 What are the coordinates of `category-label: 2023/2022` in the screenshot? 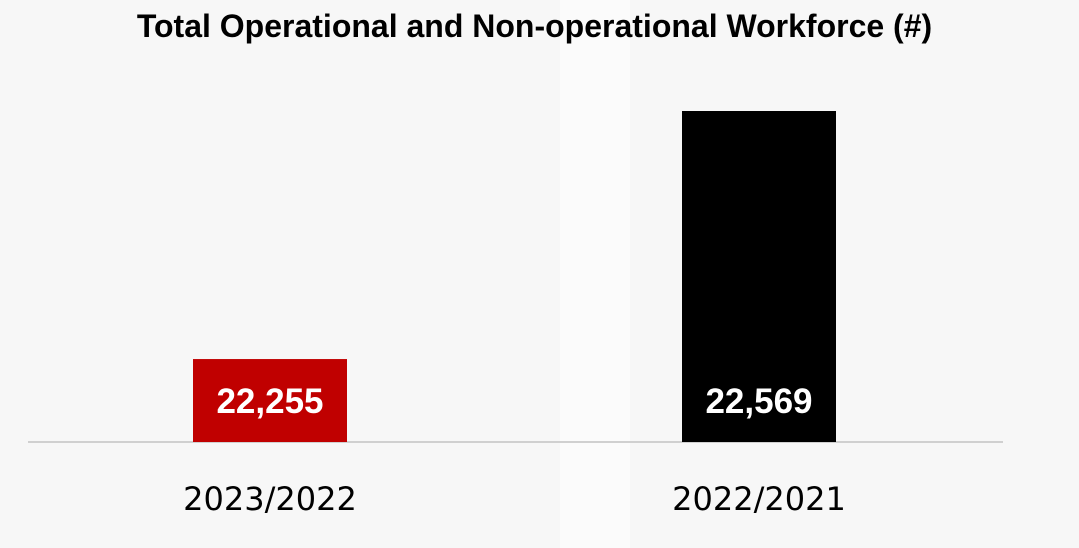 It's located at (270, 499).